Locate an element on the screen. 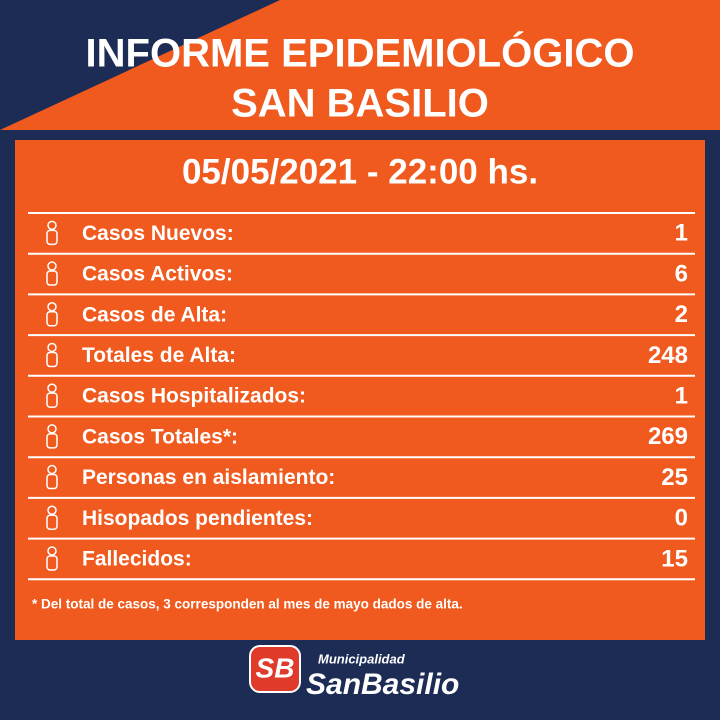  row-label: Casos Totales*: is located at coordinates (160, 436).